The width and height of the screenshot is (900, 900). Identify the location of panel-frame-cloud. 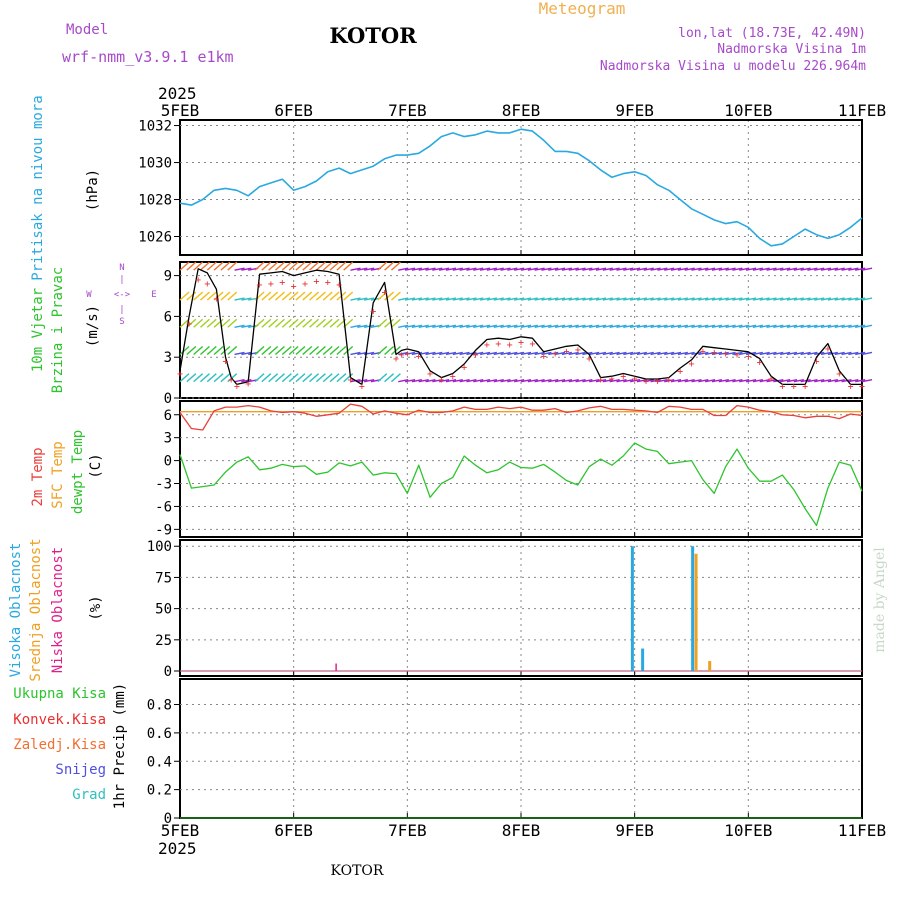
(521, 608).